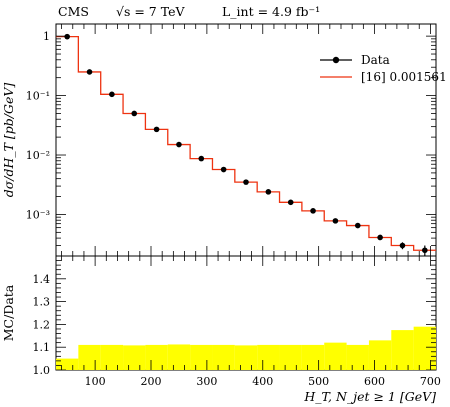 The width and height of the screenshot is (450, 407). Describe the element at coordinates (262, 381) in the screenshot. I see `x-tick-label: 400` at that location.